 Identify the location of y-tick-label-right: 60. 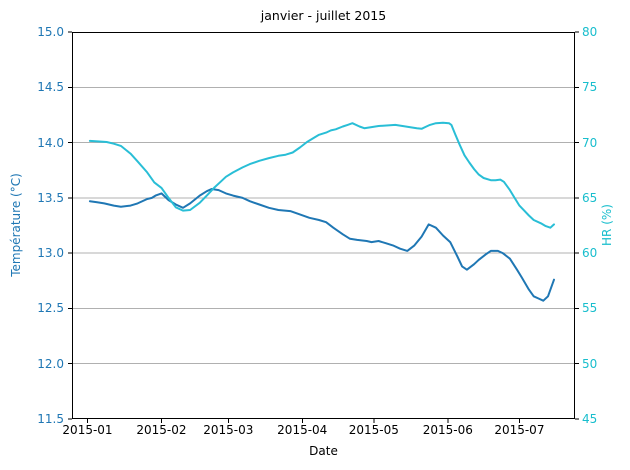
(590, 253).